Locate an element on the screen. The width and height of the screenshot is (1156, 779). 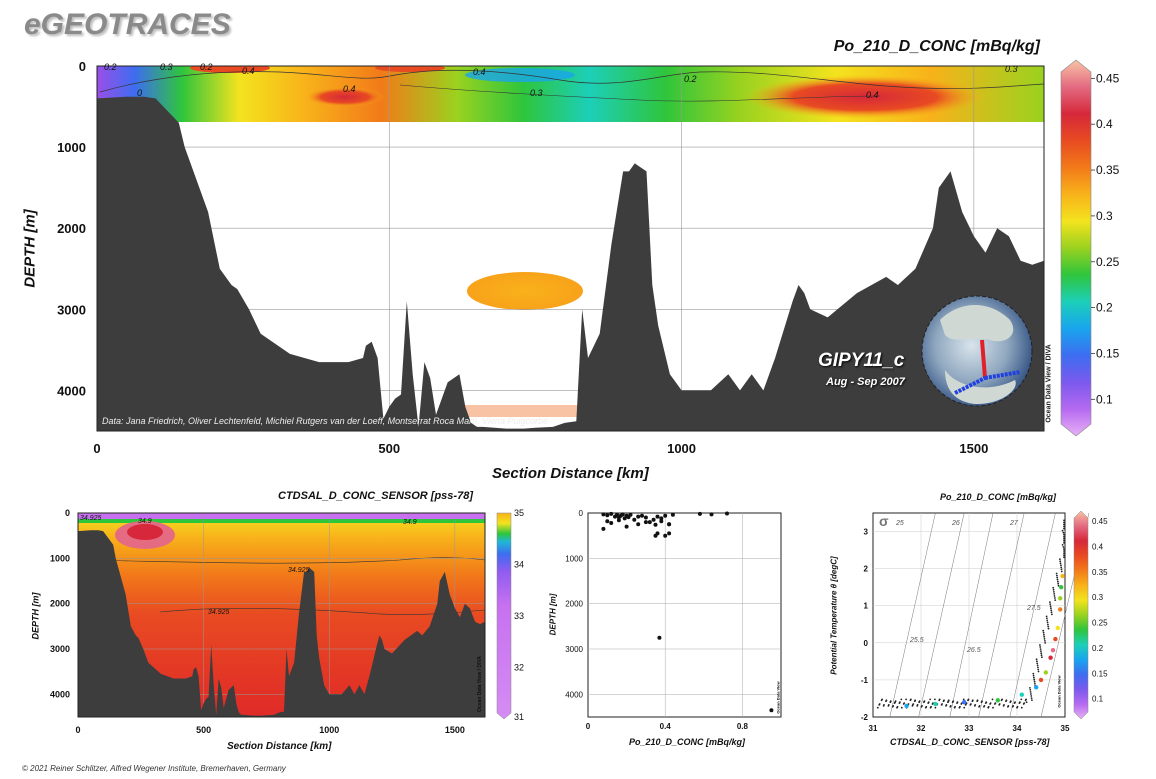
main-watermark: Ocean Data View / DIVA is located at coordinates (1049, 383).